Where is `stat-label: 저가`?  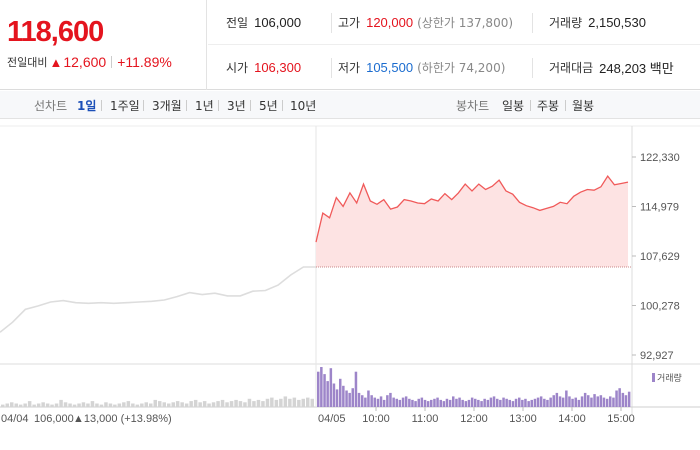 stat-label: 저가 is located at coordinates (349, 68).